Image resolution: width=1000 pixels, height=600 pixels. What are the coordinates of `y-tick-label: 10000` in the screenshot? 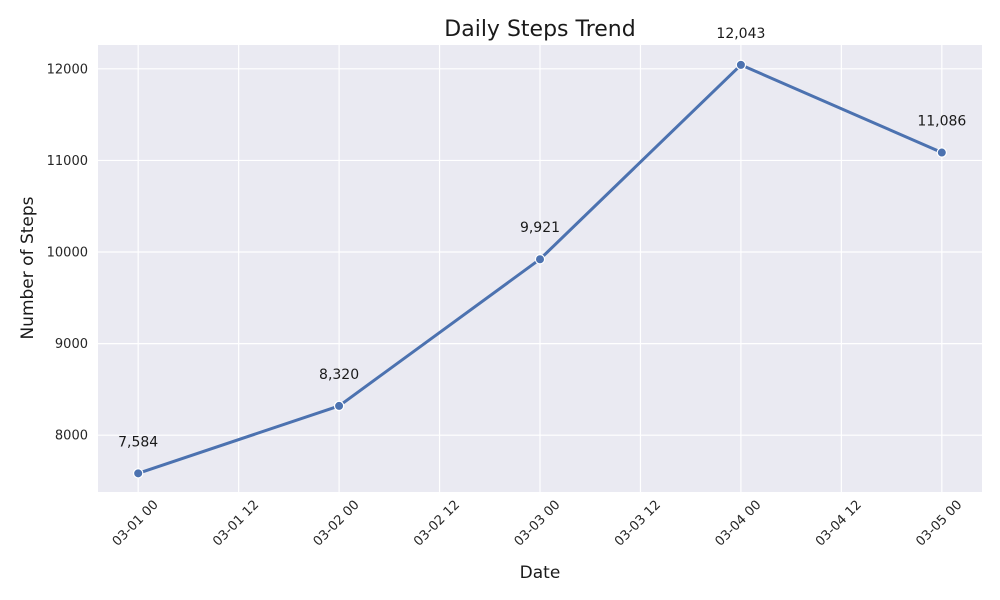 It's located at (67, 253).